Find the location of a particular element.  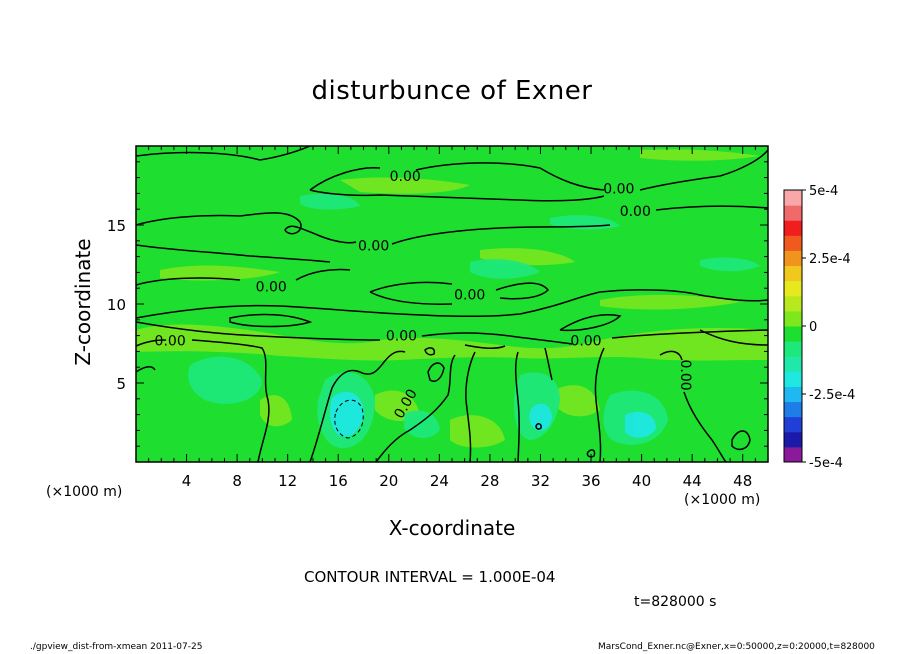

y-tick-label: 5 is located at coordinates (121, 384).